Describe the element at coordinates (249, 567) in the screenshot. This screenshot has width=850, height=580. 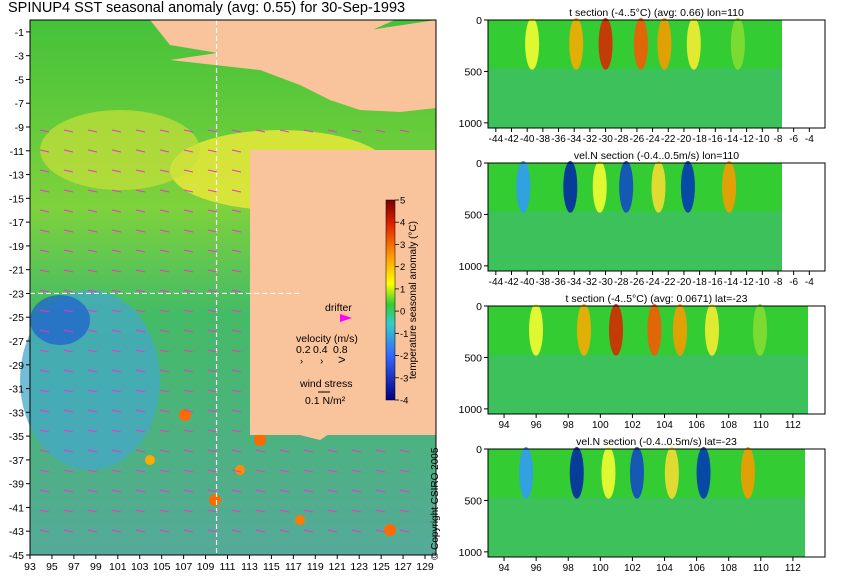
I see `x-tick-label: 113` at that location.